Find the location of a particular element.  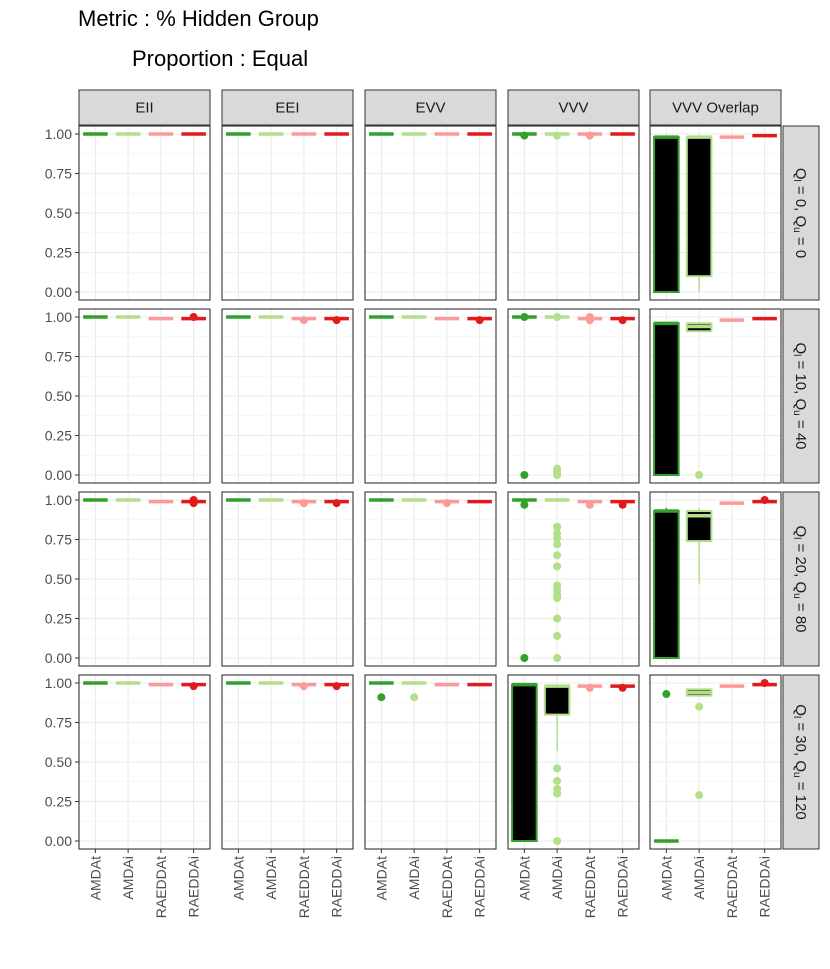

row-strip-label: Ql = 20, Qu = 80 is located at coordinates (801, 578).